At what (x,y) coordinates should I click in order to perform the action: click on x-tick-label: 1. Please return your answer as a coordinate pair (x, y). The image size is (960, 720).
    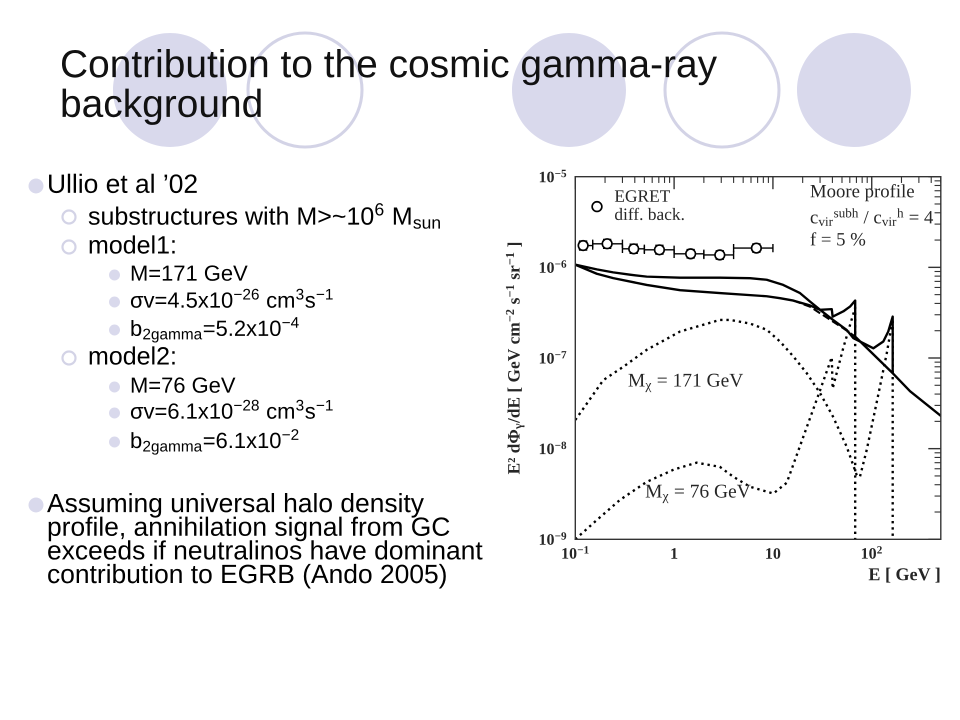
    Looking at the image, I should click on (674, 553).